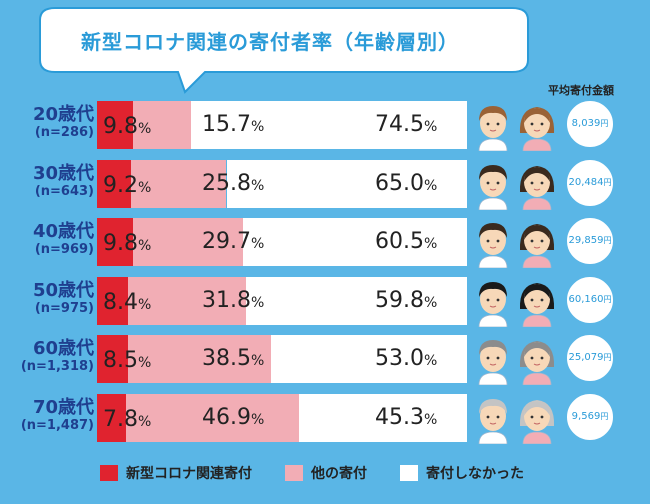 The image size is (650, 504). I want to click on value-label-covid: 8.4%, so click(127, 303).